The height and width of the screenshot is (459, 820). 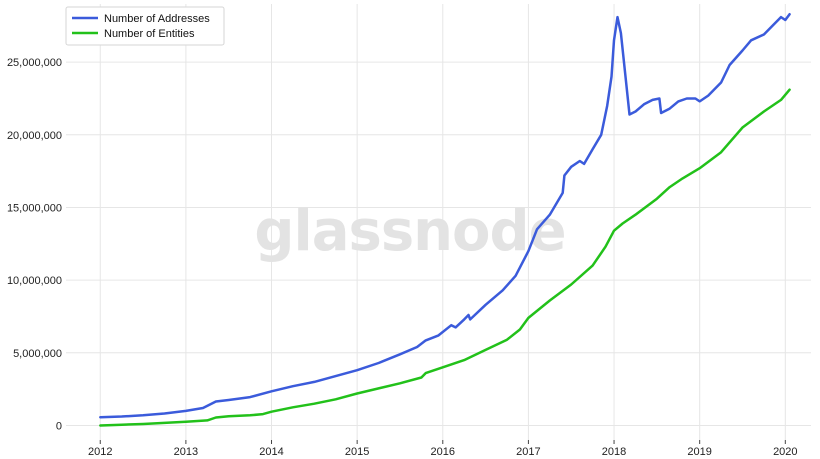 I want to click on watermark-logo: glassnode, so click(x=409, y=231).